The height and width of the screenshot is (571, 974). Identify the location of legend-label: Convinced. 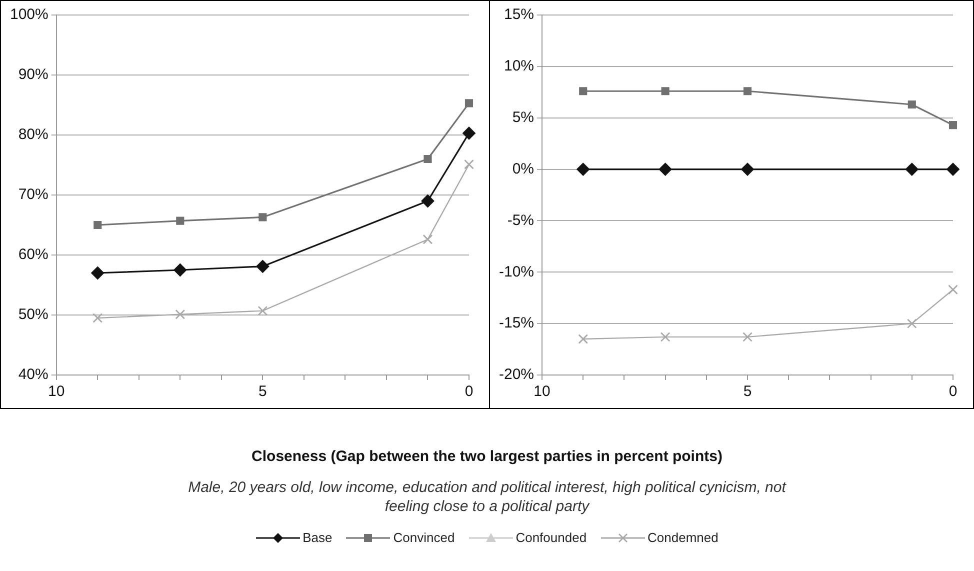
(424, 537).